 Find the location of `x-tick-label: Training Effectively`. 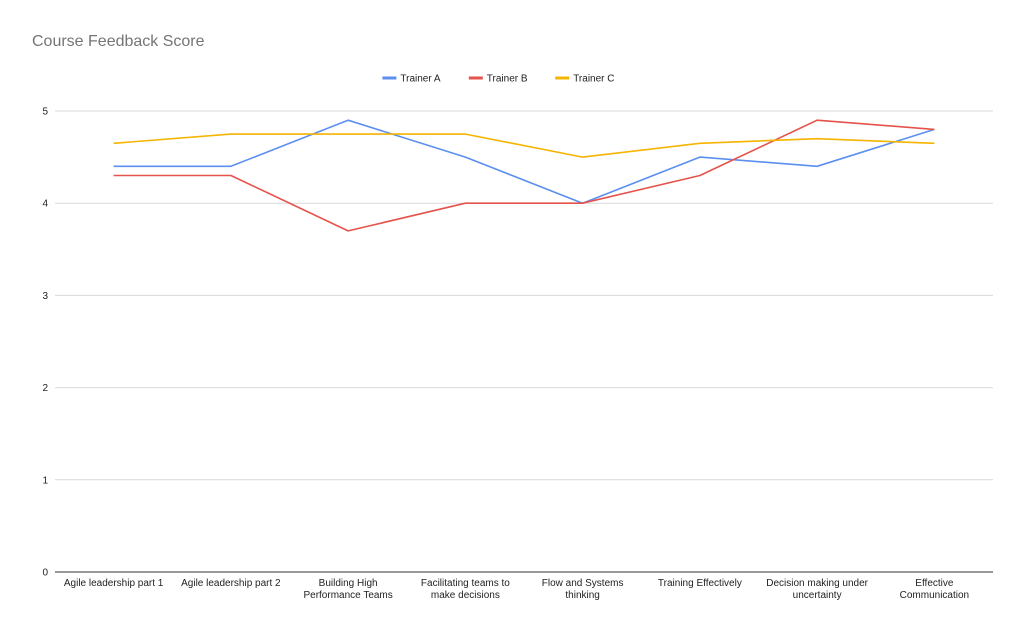

x-tick-label: Training Effectively is located at coordinates (700, 583).